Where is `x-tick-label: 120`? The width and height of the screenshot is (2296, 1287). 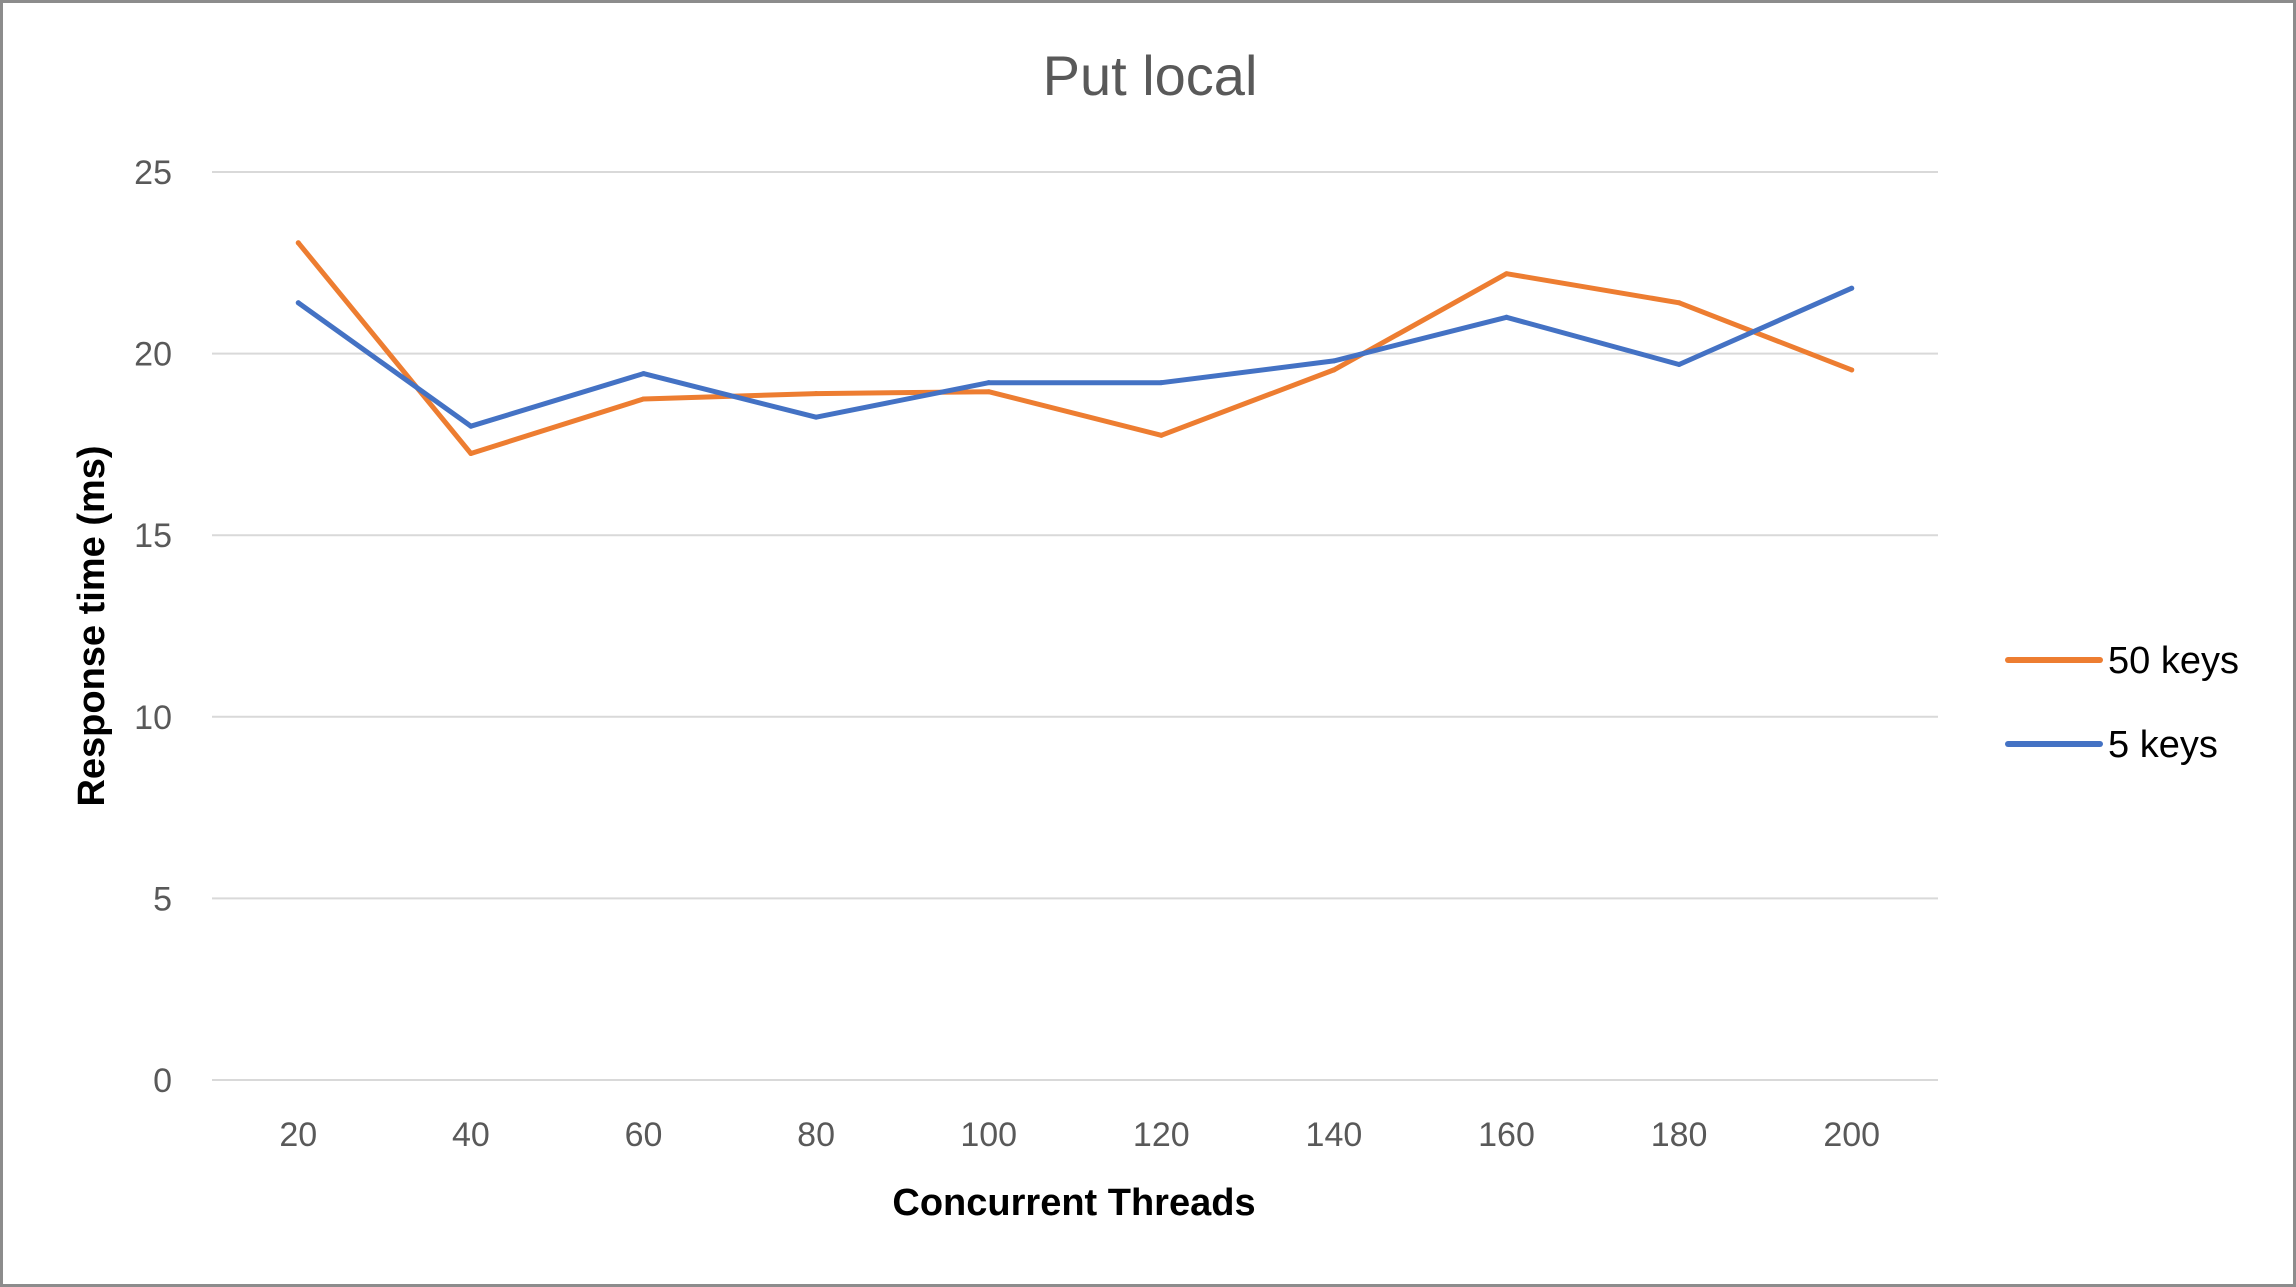
x-tick-label: 120 is located at coordinates (1161, 1135).